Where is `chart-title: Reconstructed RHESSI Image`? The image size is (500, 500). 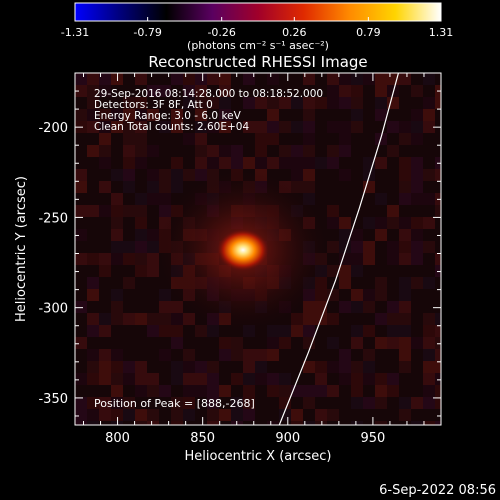
chart-title: Reconstructed RHESSI Image is located at coordinates (257, 62).